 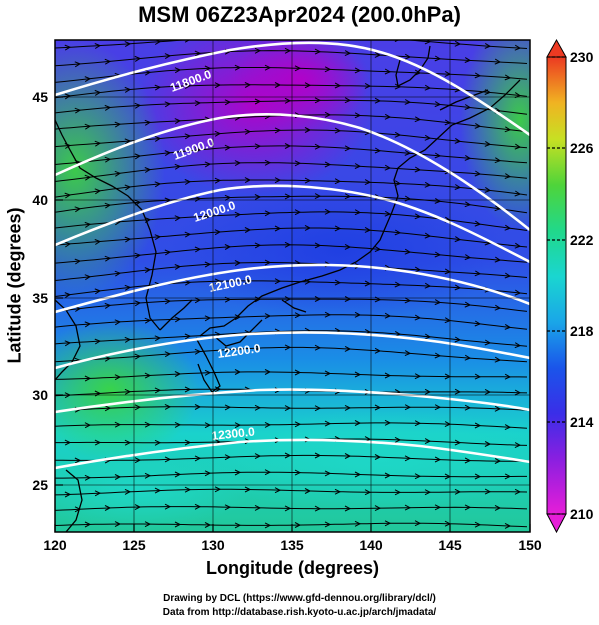 I want to click on colorbar-bottom-arrow, so click(x=556, y=523).